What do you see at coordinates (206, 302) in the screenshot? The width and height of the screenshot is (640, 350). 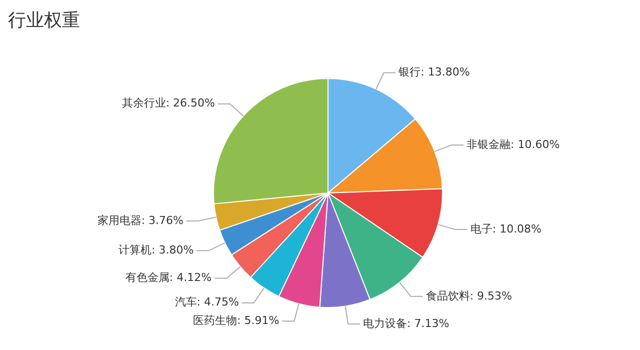 I see `slice-label: 汽车: 4.75%` at bounding box center [206, 302].